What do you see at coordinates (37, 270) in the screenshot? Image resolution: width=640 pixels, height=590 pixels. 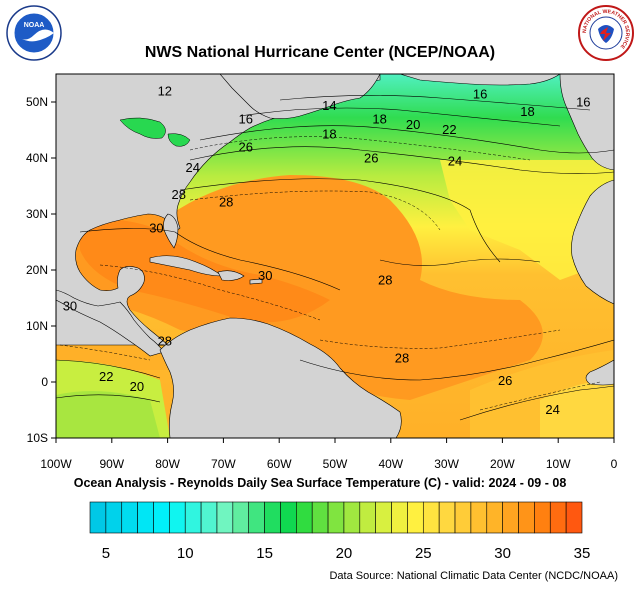 I see `lat-label: 20N` at bounding box center [37, 270].